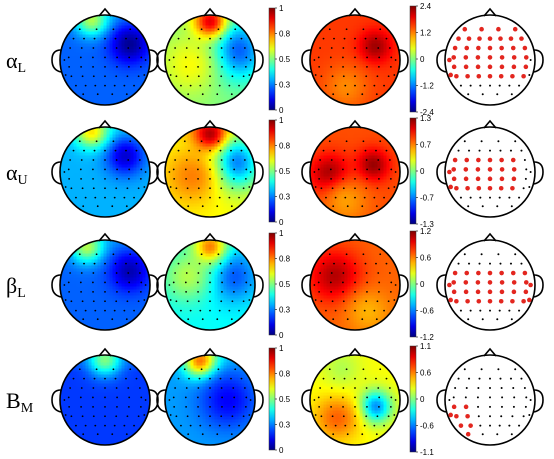 Image resolution: width=554 pixels, height=459 pixels. Describe the element at coordinates (427, 452) in the screenshot. I see `colorbar-tick-label: -1.1` at that location.